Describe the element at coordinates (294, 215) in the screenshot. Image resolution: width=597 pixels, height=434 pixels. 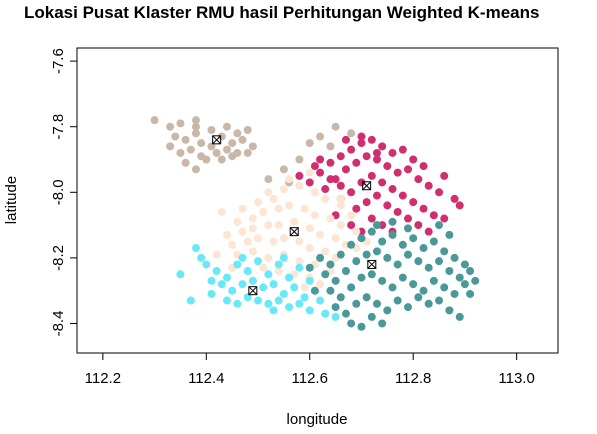
I see `cluster-centers` at that location.